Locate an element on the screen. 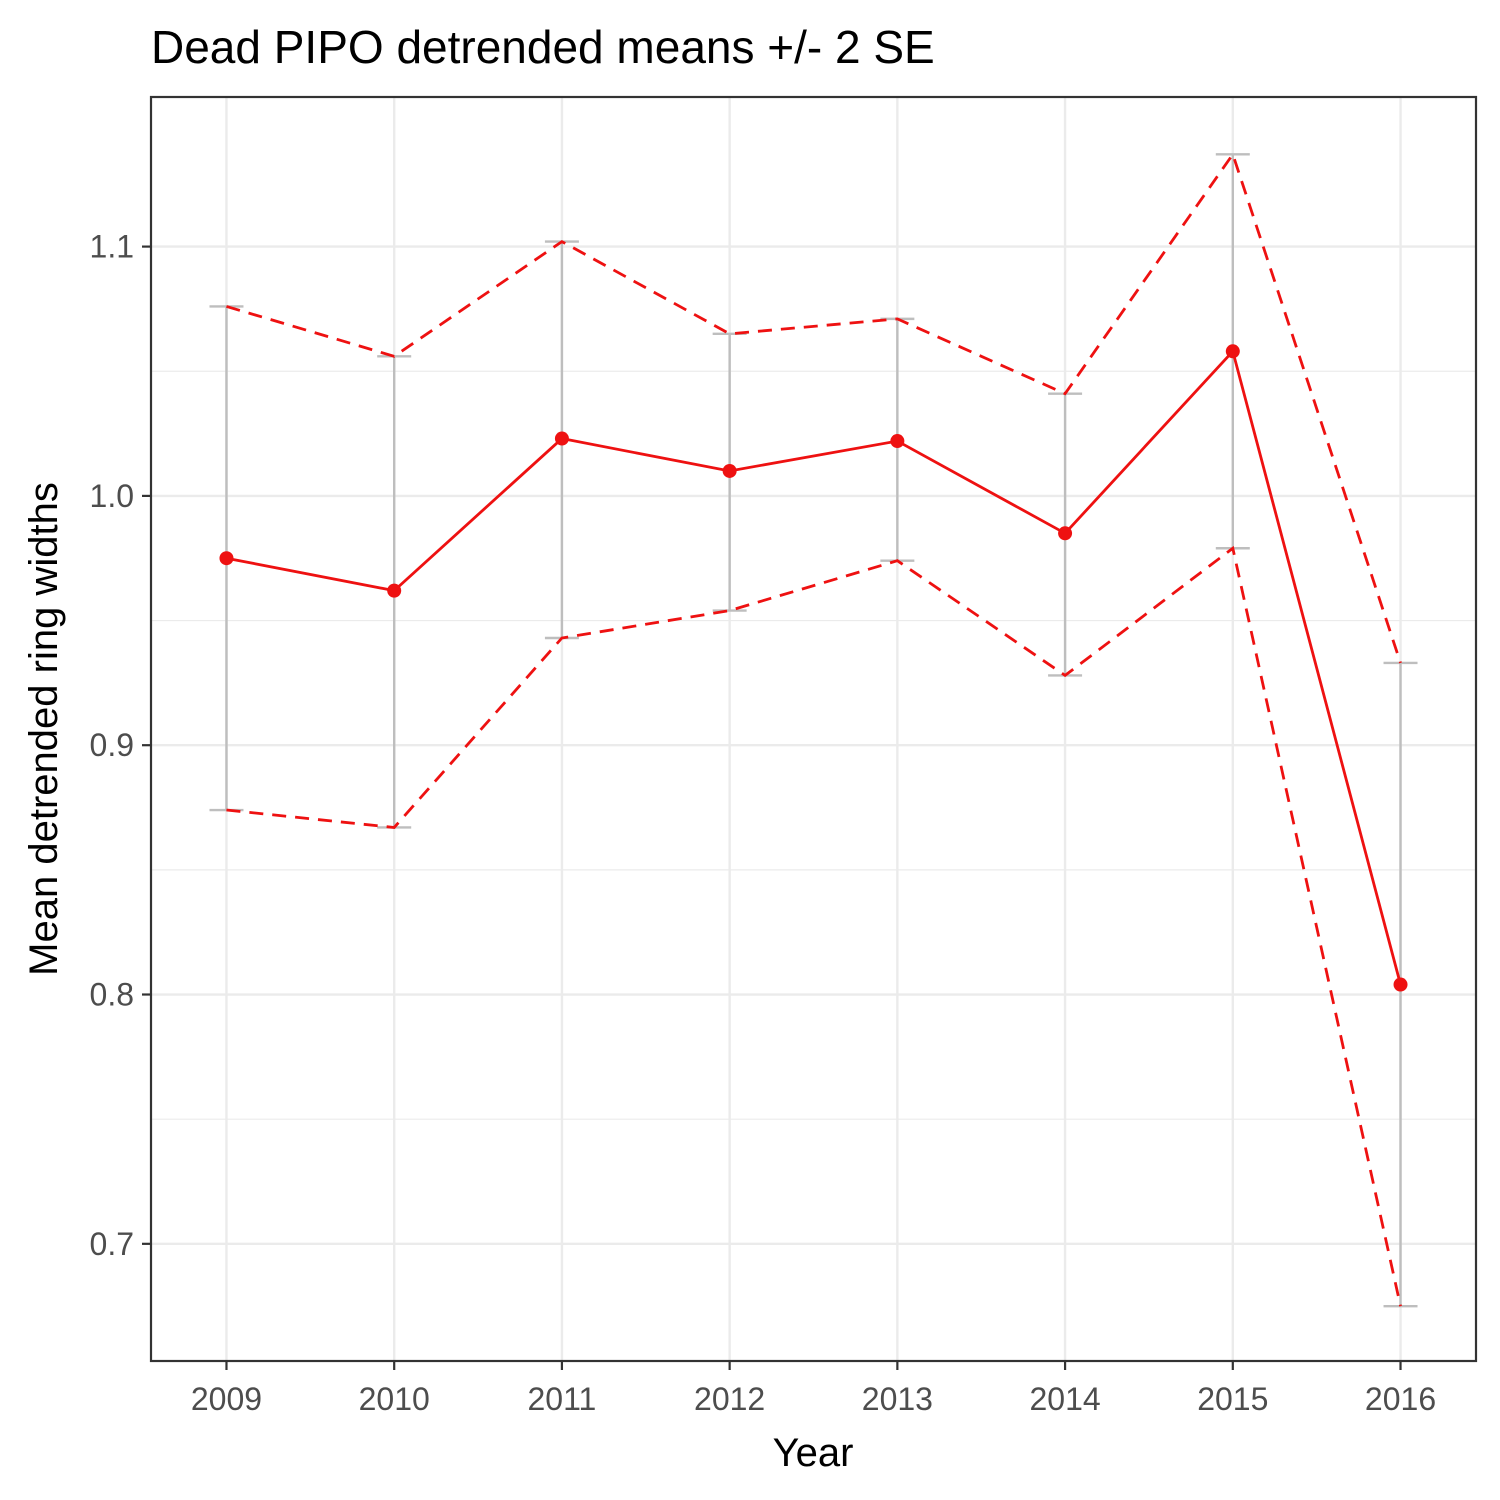 This screenshot has width=1500, height=1500. chart-title: Dead PIPO detrended means +/- 2 SE is located at coordinates (543, 47).